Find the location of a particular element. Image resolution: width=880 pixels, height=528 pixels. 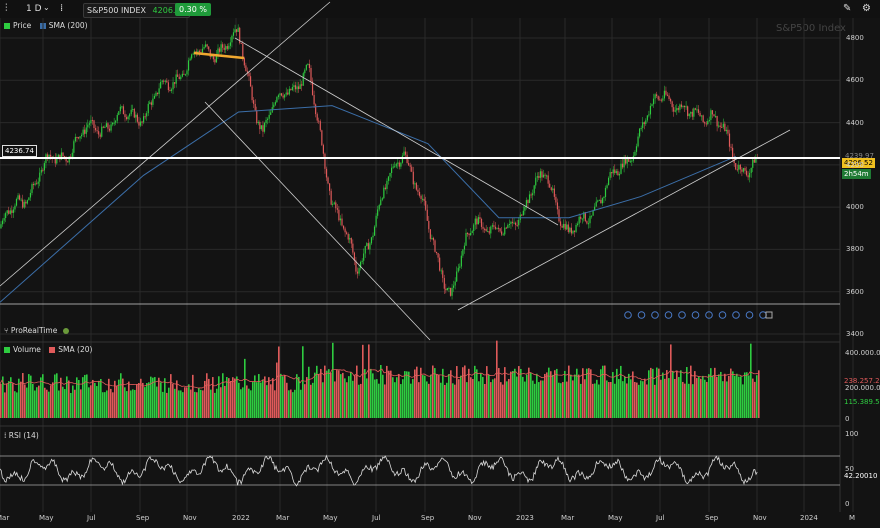

rsi-settings-icon: ⁞ is located at coordinates (6, 435).